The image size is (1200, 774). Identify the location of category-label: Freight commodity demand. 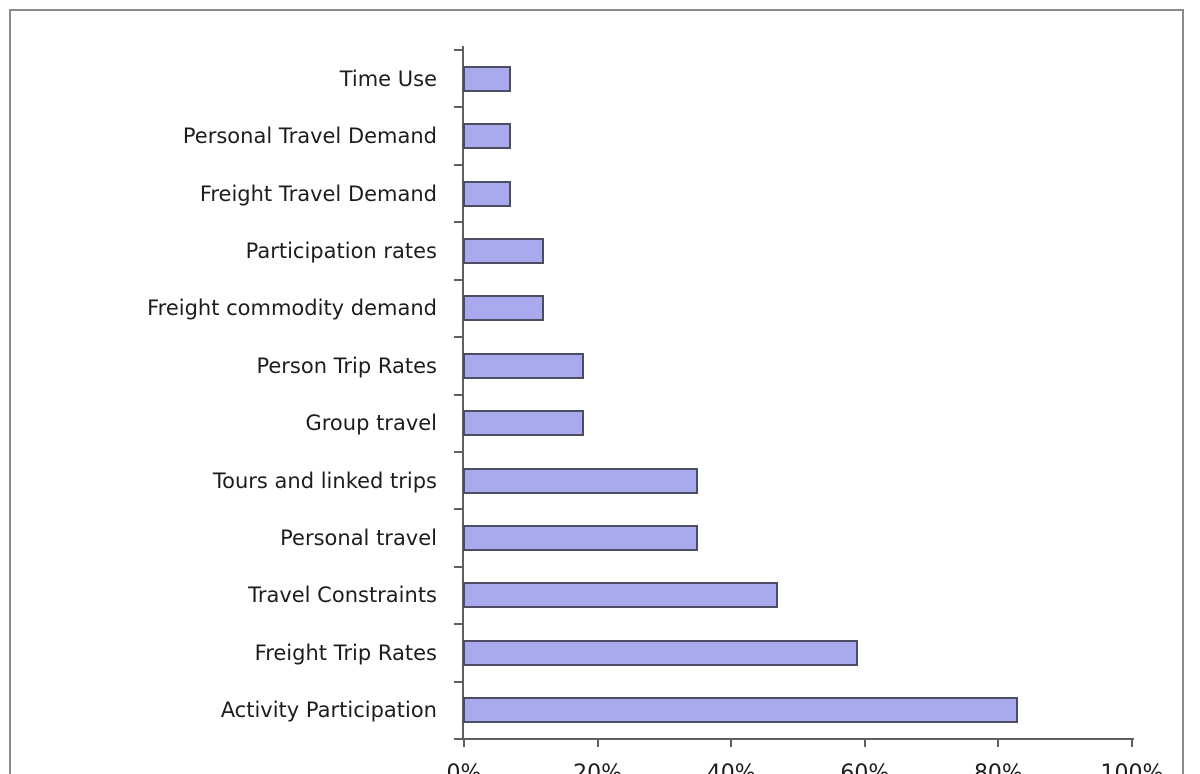
(292, 308).